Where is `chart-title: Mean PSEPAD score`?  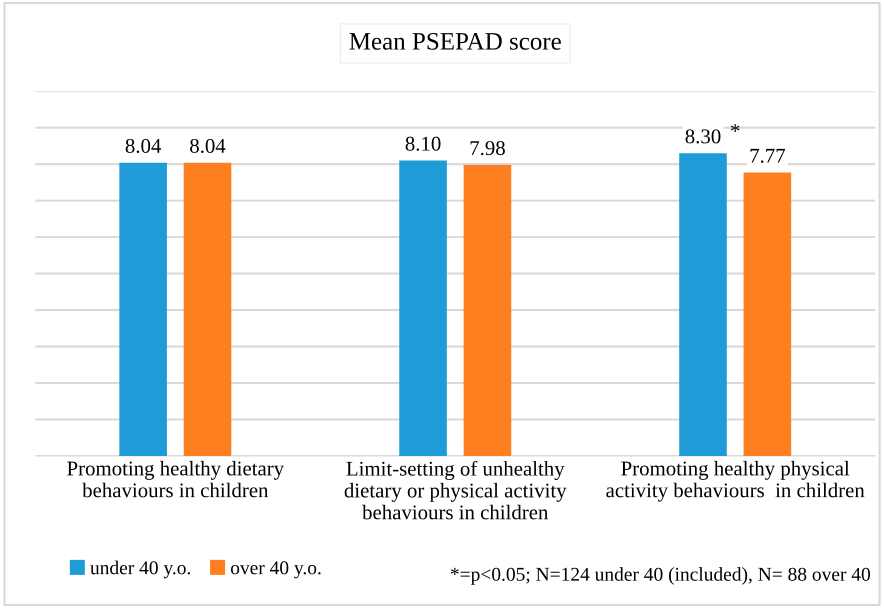 chart-title: Mean PSEPAD score is located at coordinates (455, 41).